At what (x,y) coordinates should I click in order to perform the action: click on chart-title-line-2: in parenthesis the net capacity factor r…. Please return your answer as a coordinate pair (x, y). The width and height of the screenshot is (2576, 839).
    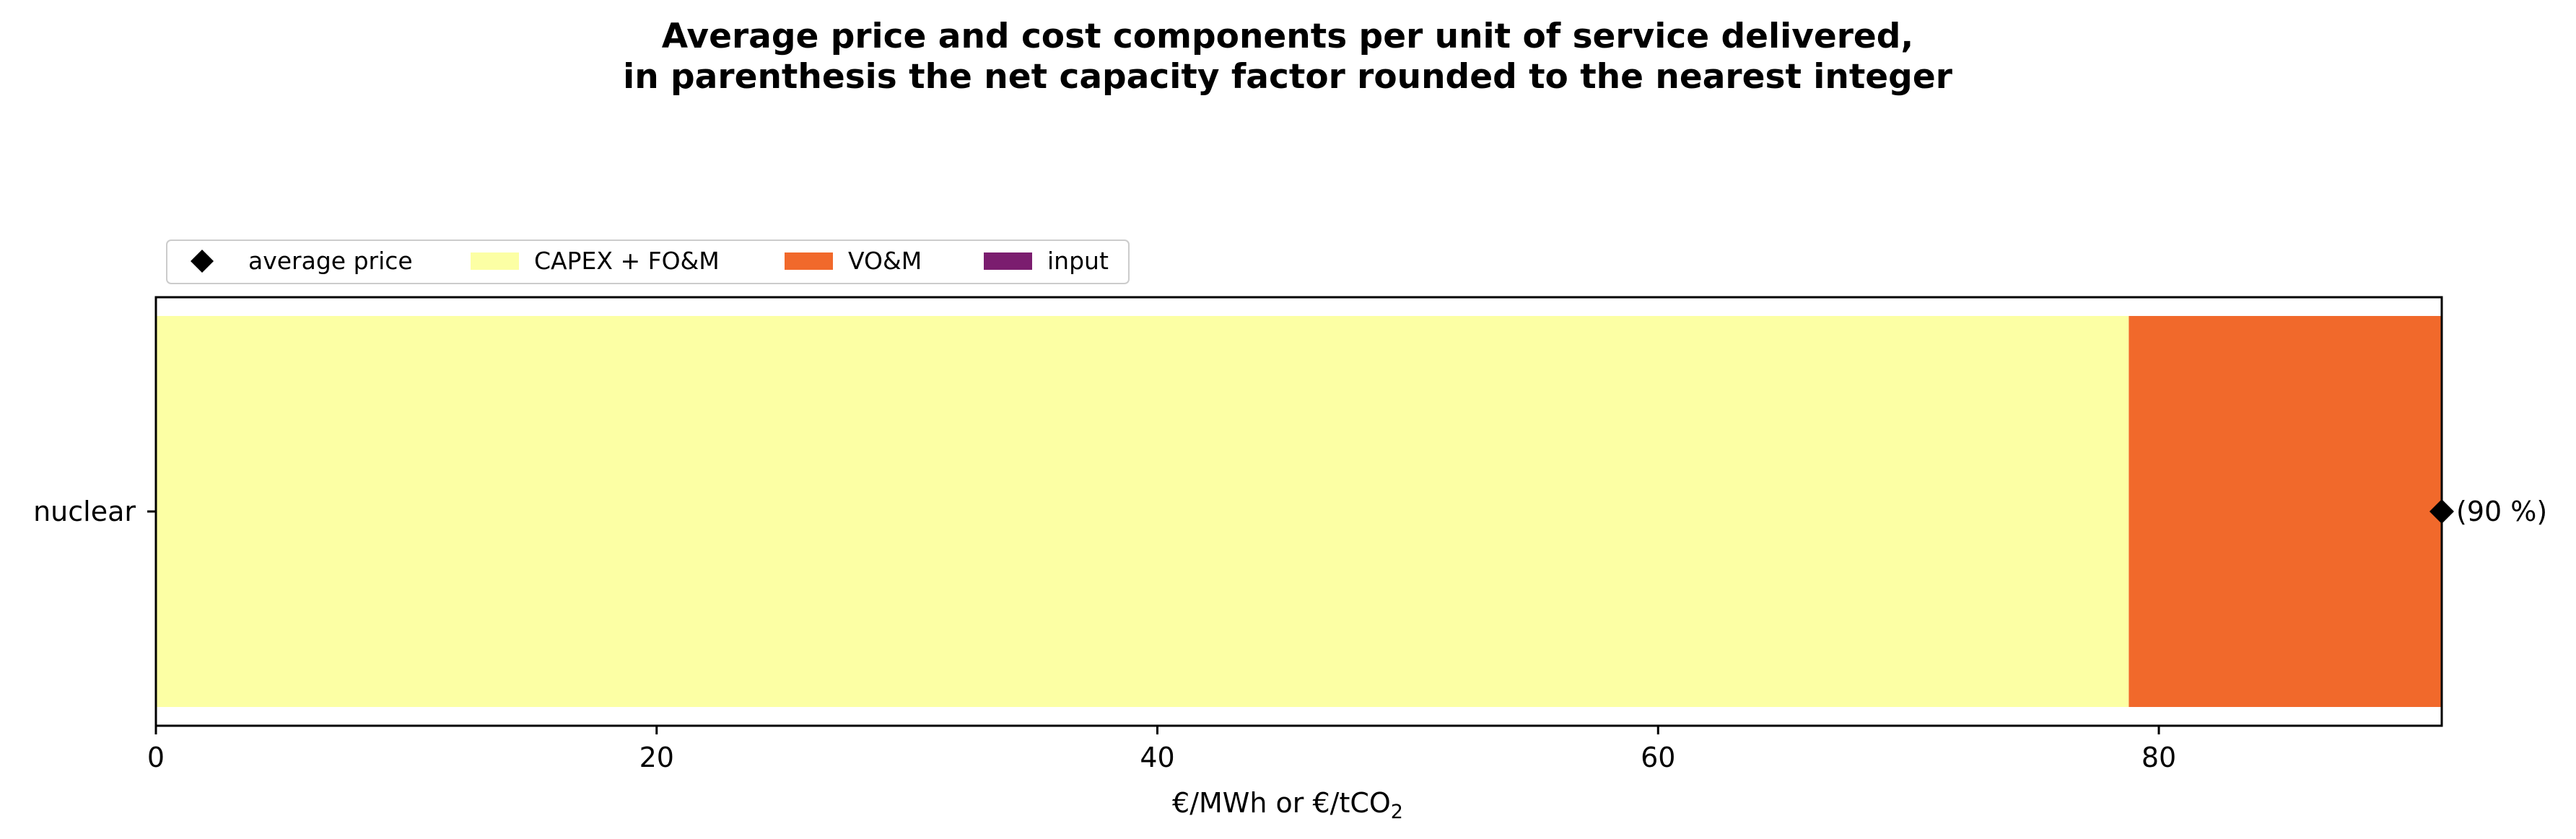
    Looking at the image, I should click on (1288, 77).